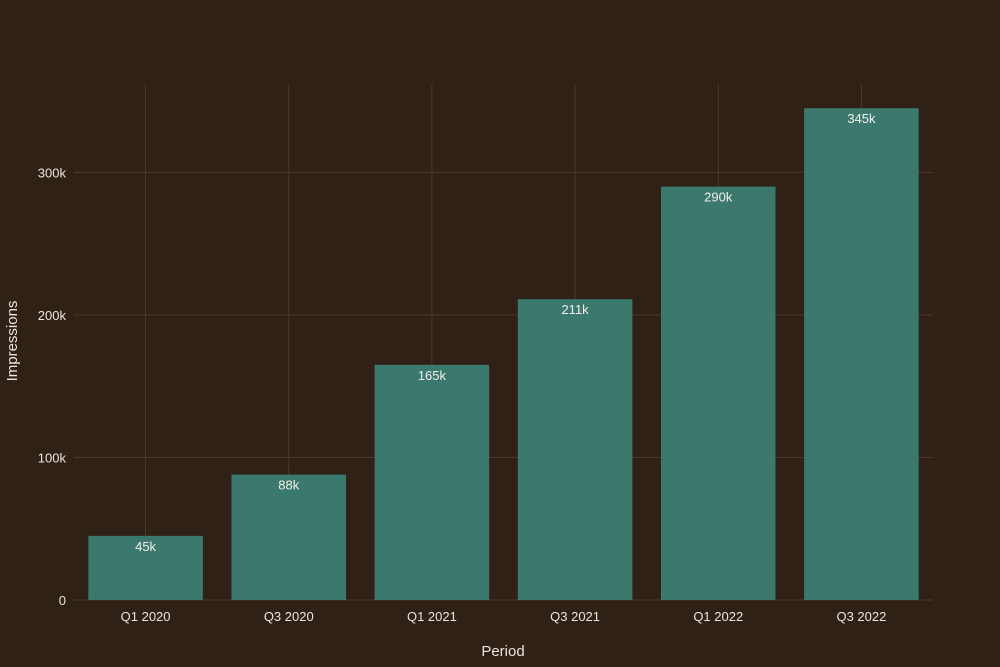 This screenshot has height=667, width=1000. Describe the element at coordinates (52, 386) in the screenshot. I see `y-axis-ticks: 0 100k 200k 300k` at that location.